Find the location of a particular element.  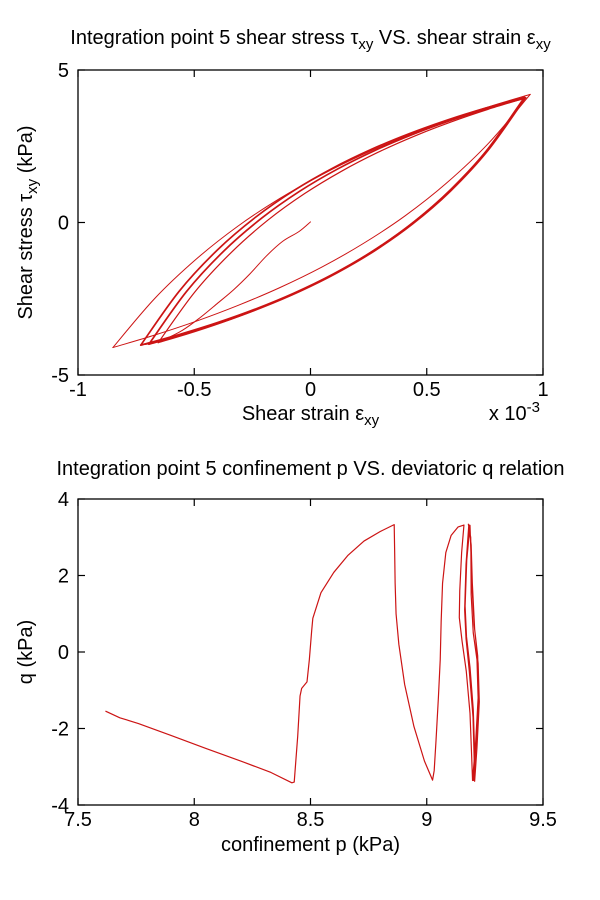

x-tick-label: 8.5 is located at coordinates (311, 820).